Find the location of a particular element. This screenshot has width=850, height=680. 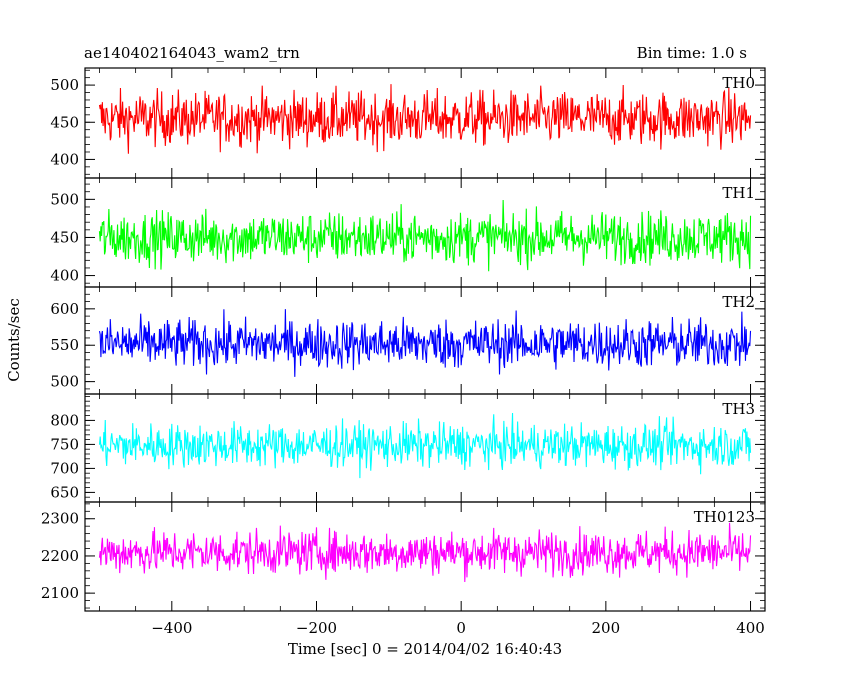

series-line-th1 is located at coordinates (425, 235).